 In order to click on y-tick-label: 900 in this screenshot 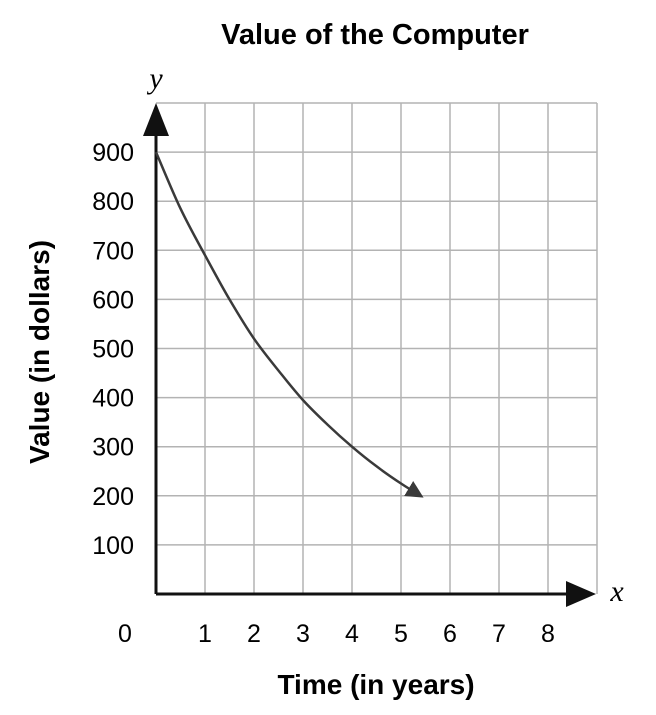, I will do `click(113, 153)`.